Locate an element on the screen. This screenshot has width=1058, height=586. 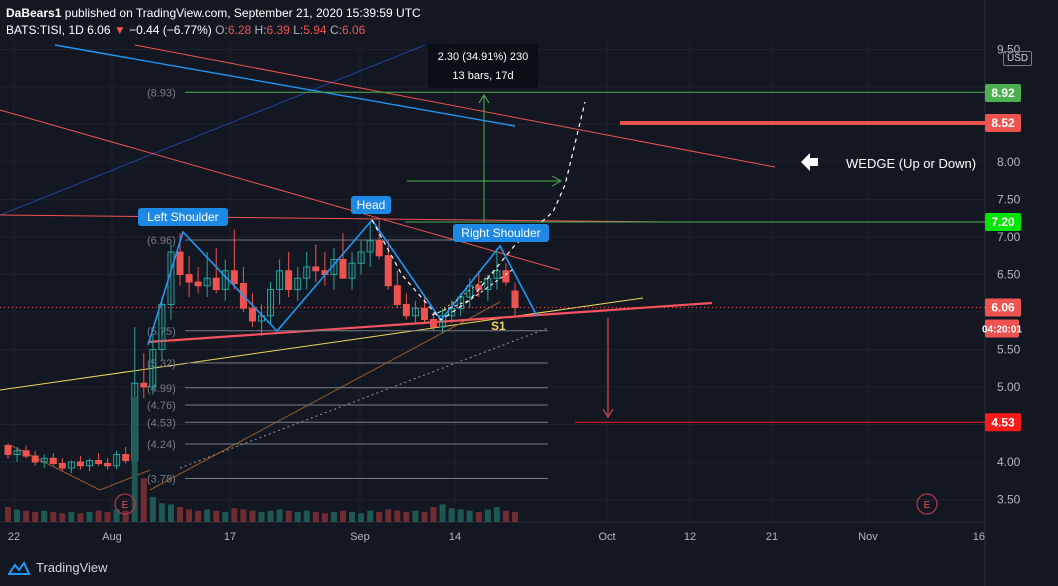
left-shoulder-label-bg is located at coordinates (183, 217).